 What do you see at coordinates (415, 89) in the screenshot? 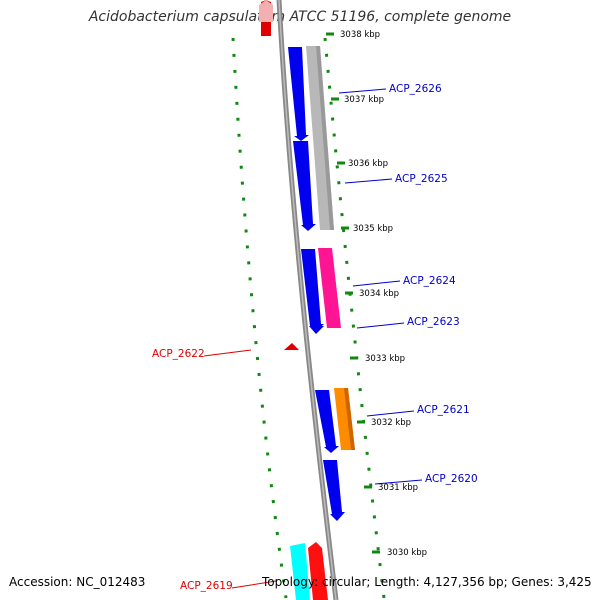
I see `gene-label-acp-2626: ACP_2626` at bounding box center [415, 89].